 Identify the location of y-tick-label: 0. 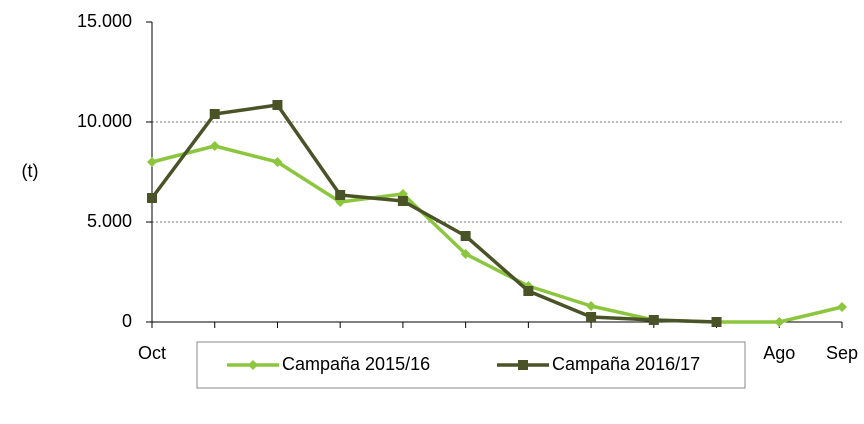
(127, 321).